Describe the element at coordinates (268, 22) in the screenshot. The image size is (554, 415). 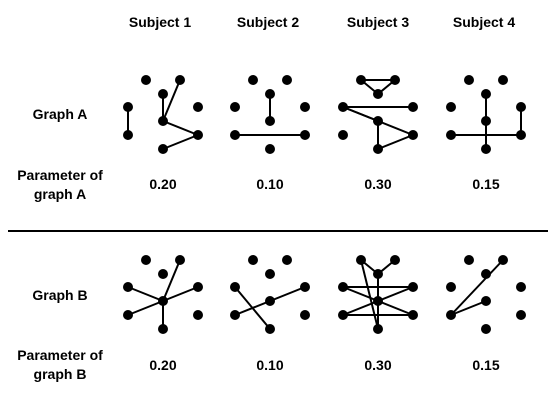
I see `subject-2-header: Subject 2` at that location.